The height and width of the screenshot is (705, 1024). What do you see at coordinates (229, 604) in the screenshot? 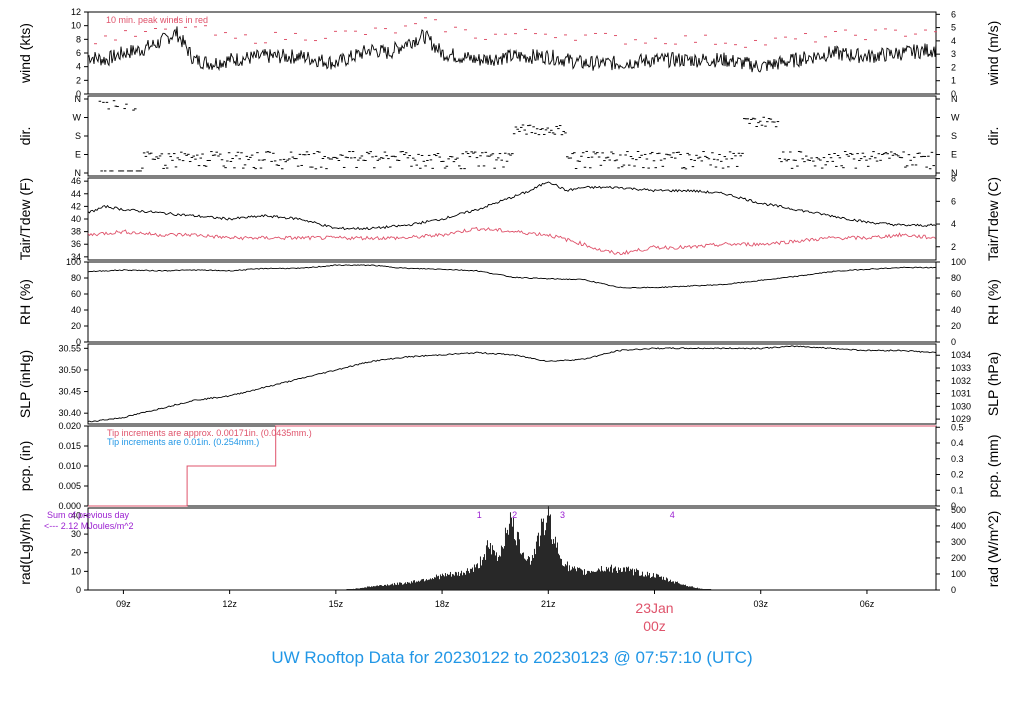
I see `x-tick-label: 12z` at bounding box center [229, 604].